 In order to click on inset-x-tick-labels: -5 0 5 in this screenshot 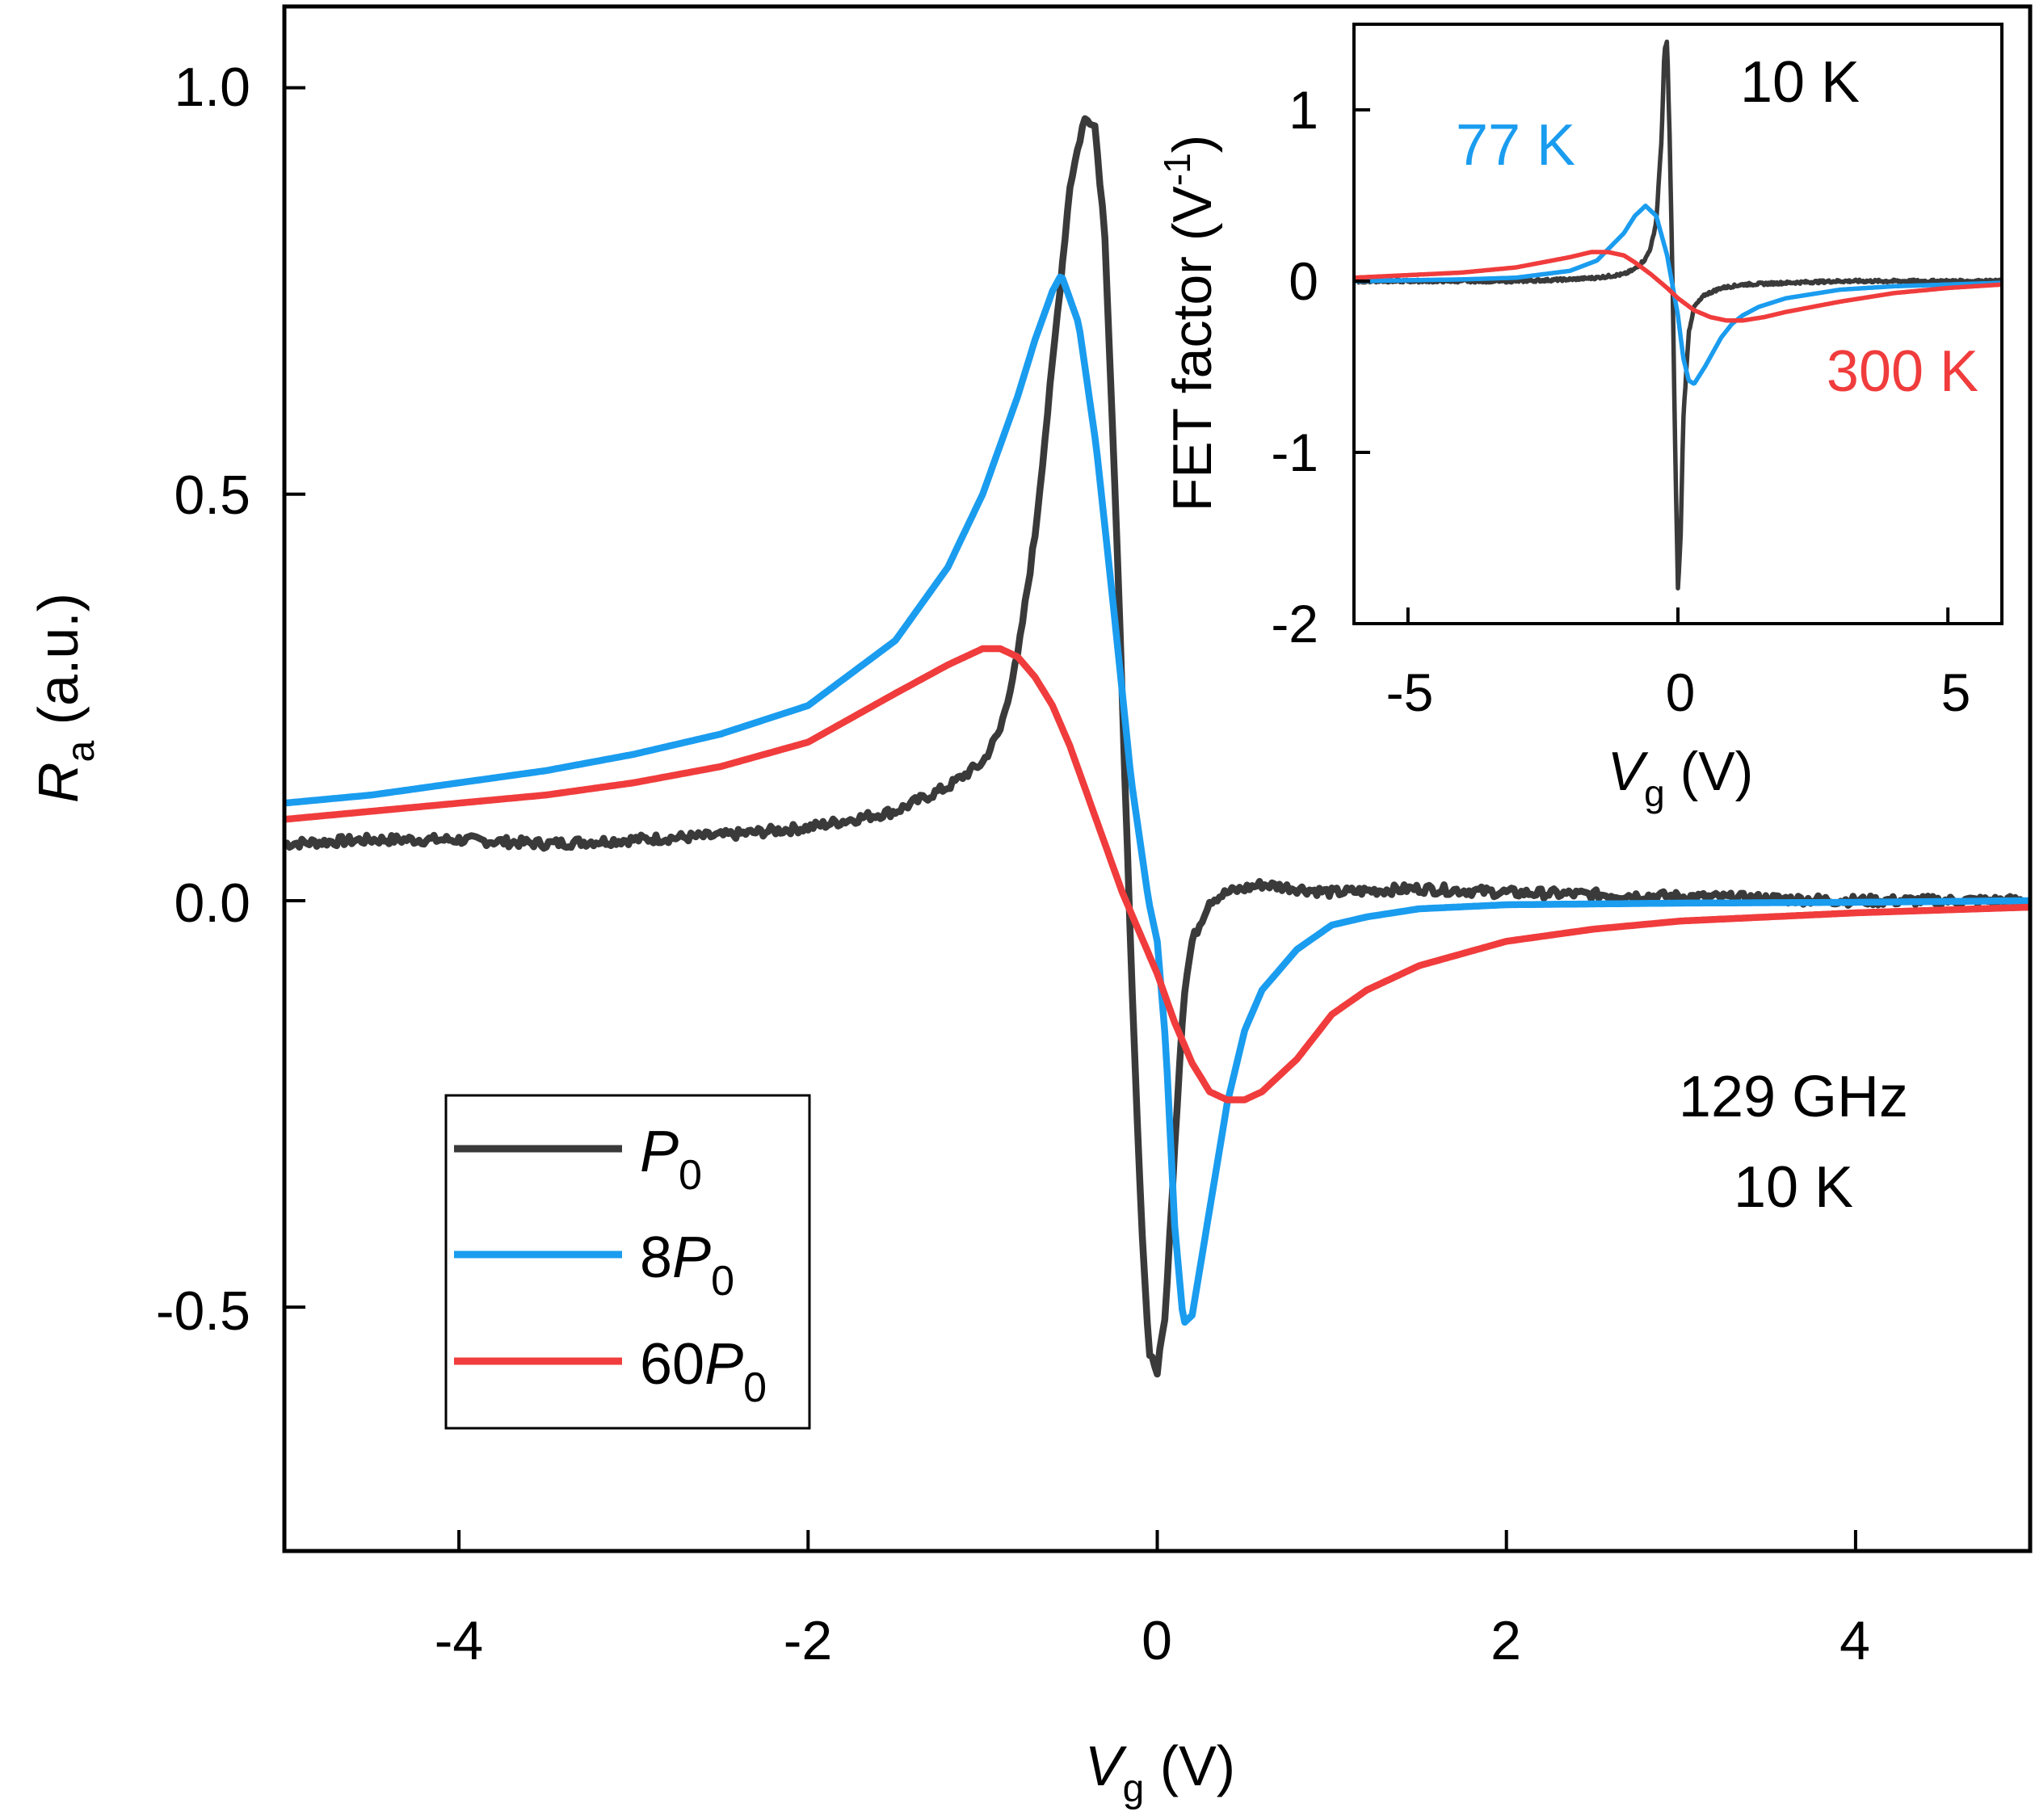, I will do `click(1678, 692)`.